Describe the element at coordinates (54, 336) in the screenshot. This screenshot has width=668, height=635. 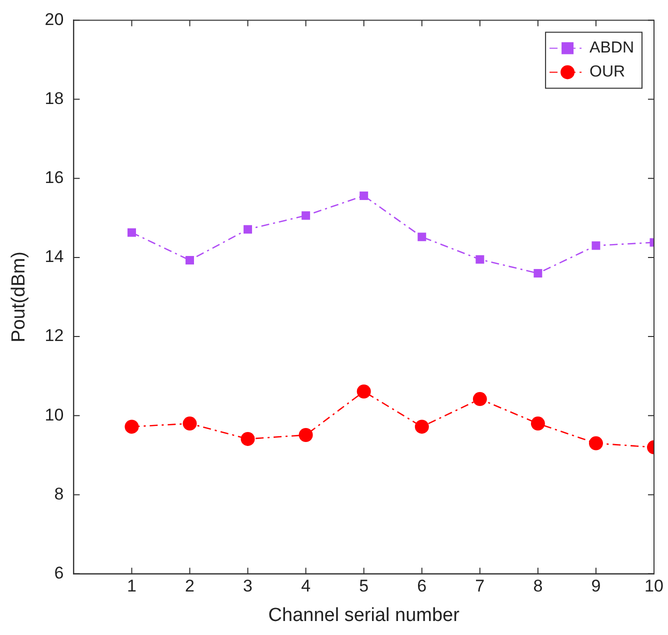
I see `y-tick-label: 12` at that location.